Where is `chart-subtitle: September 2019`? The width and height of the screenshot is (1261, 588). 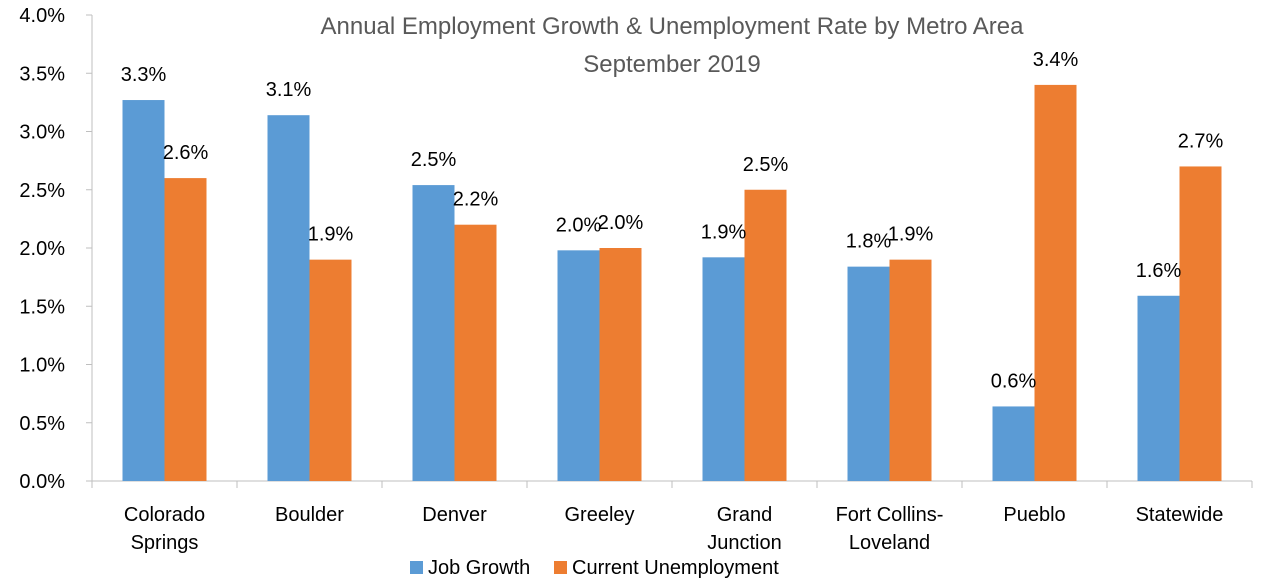 chart-subtitle: September 2019 is located at coordinates (671, 64).